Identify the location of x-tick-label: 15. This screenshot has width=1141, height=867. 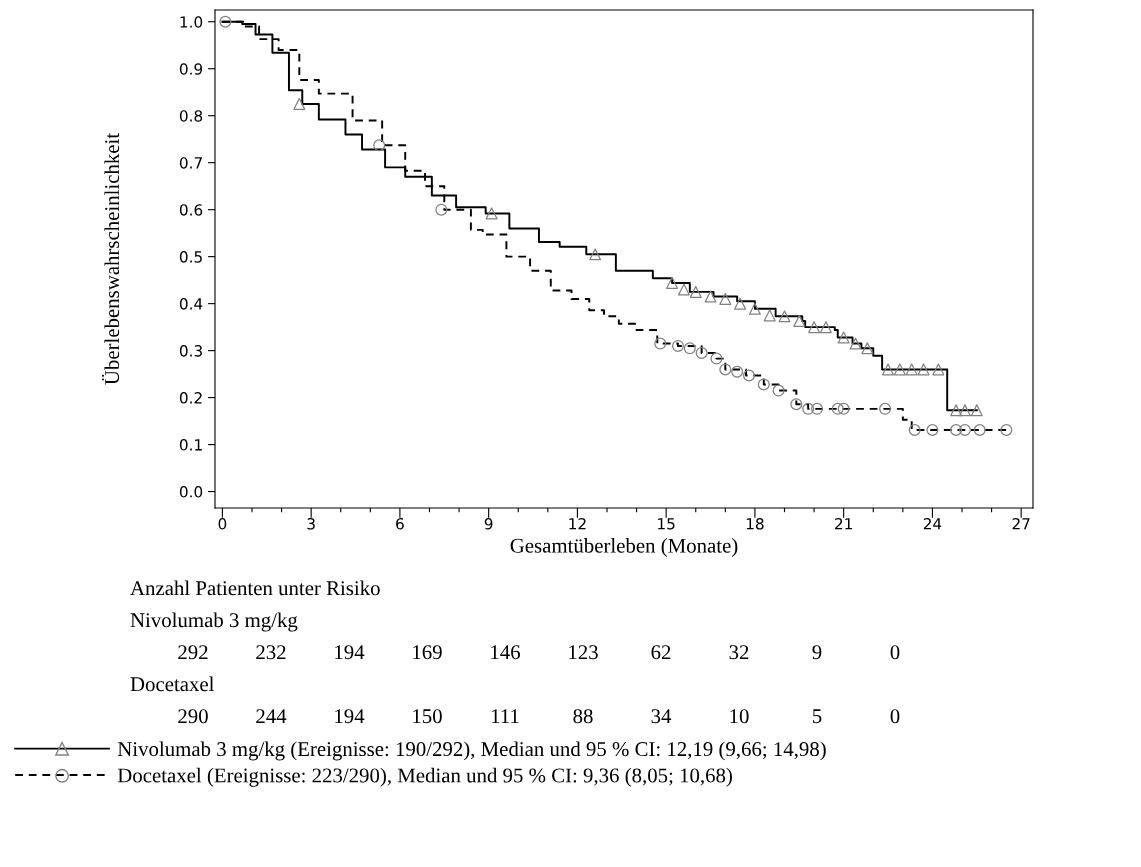
(666, 524).